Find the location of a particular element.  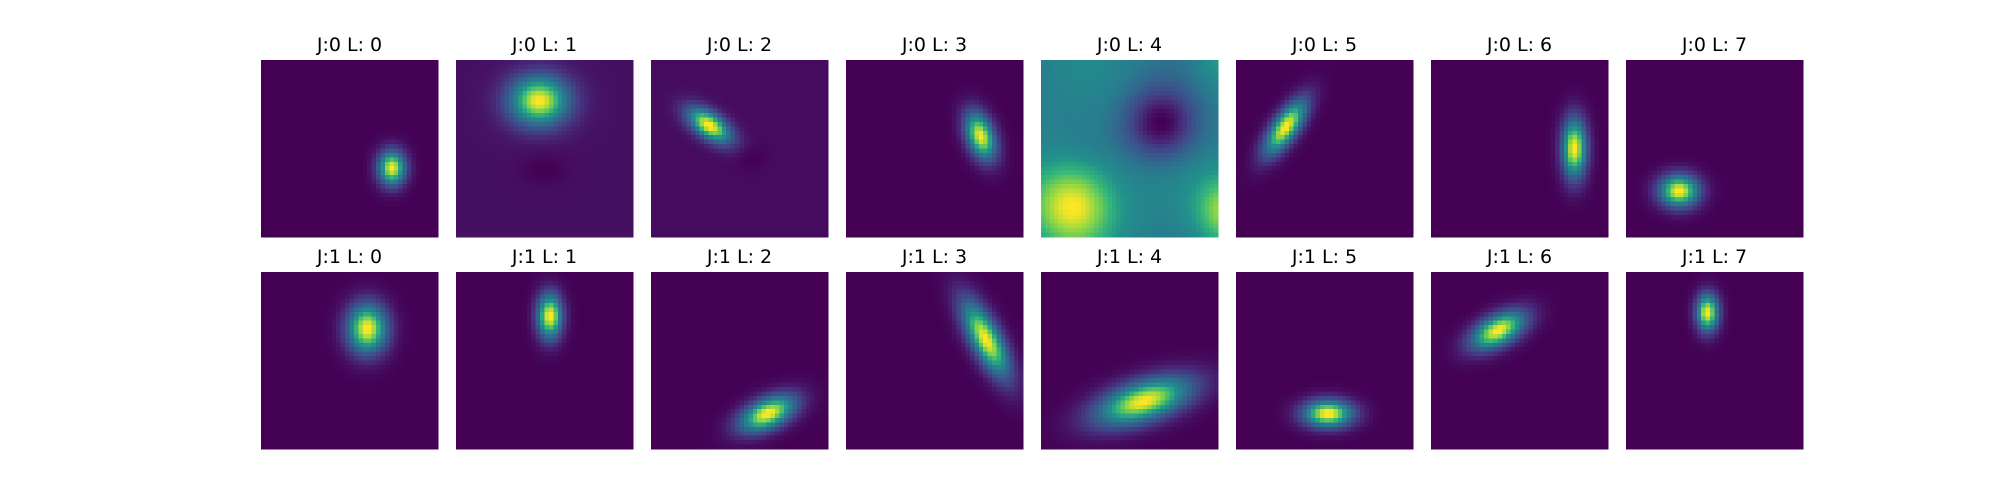

filter-panel: J:0 L: 1 is located at coordinates (545, 136).